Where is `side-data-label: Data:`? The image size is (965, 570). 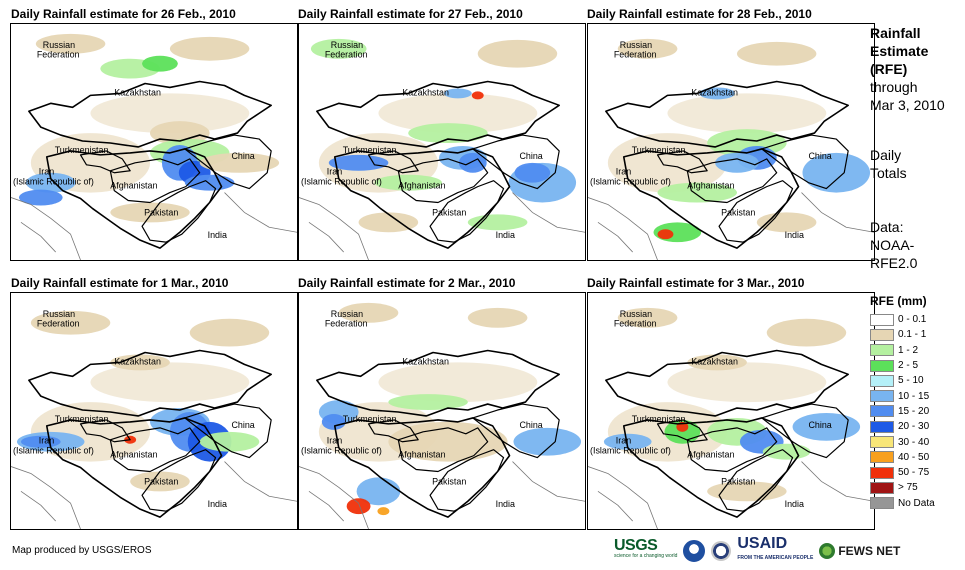 side-data-label: Data: is located at coordinates (887, 227).